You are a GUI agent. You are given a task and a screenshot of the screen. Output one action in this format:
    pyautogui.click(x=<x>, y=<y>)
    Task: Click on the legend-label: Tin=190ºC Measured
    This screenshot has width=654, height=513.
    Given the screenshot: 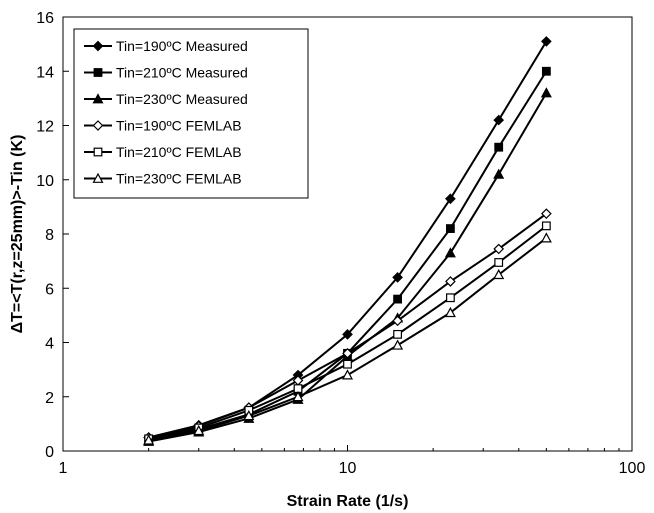 What is the action you would take?
    pyautogui.click(x=182, y=46)
    